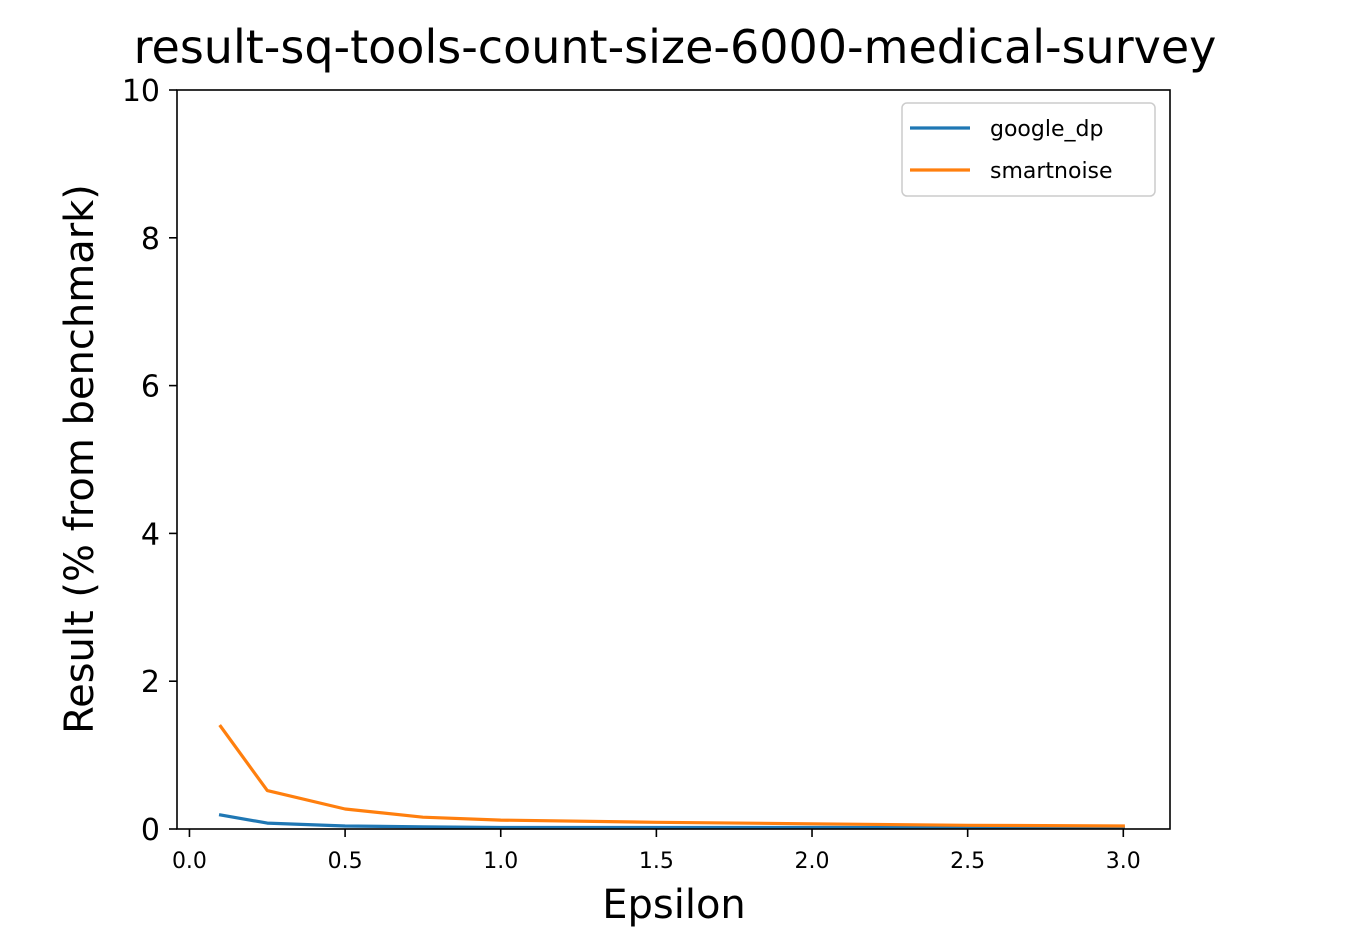 The image size is (1347, 949). What do you see at coordinates (1123, 861) in the screenshot?
I see `x-tick-label: 3.0` at bounding box center [1123, 861].